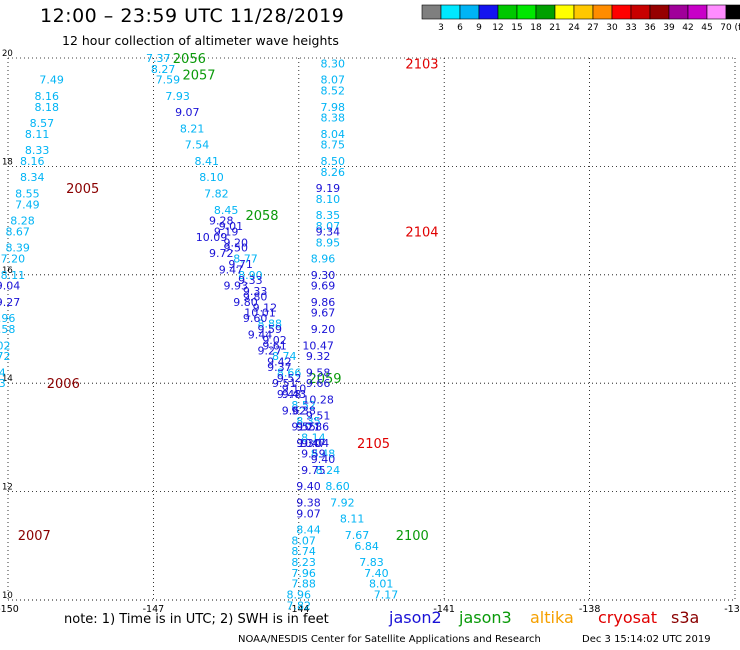  What do you see at coordinates (260, 313) in the screenshot?
I see `wave-height-point: 10.01` at bounding box center [260, 313].